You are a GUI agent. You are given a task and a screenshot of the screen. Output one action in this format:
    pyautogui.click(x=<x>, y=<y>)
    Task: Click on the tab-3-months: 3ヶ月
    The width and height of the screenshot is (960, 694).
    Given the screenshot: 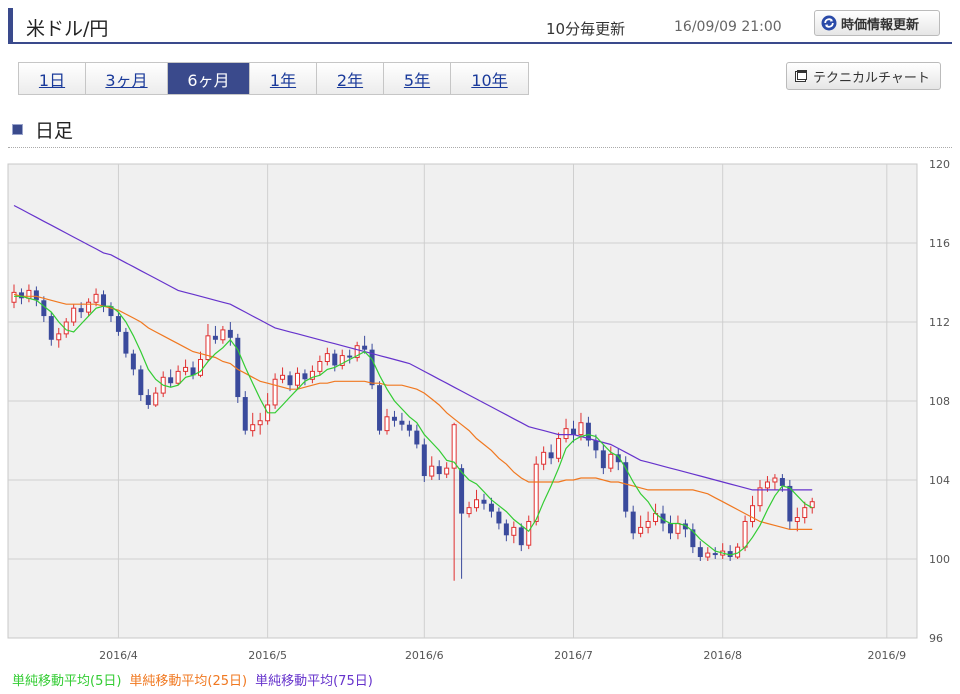 What is the action you would take?
    pyautogui.click(x=127, y=78)
    